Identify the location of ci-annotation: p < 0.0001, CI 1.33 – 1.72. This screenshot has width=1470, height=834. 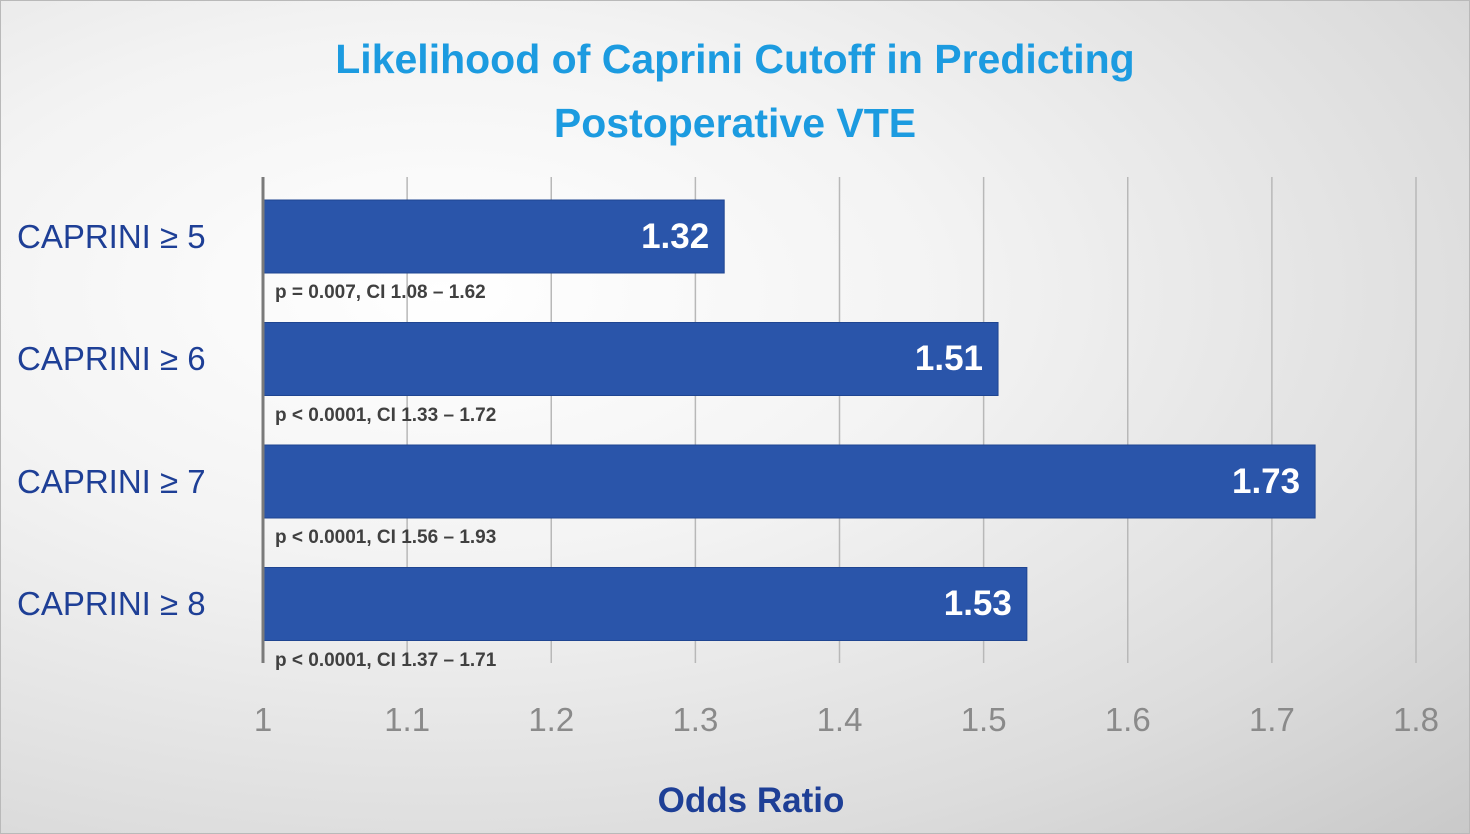
(386, 415).